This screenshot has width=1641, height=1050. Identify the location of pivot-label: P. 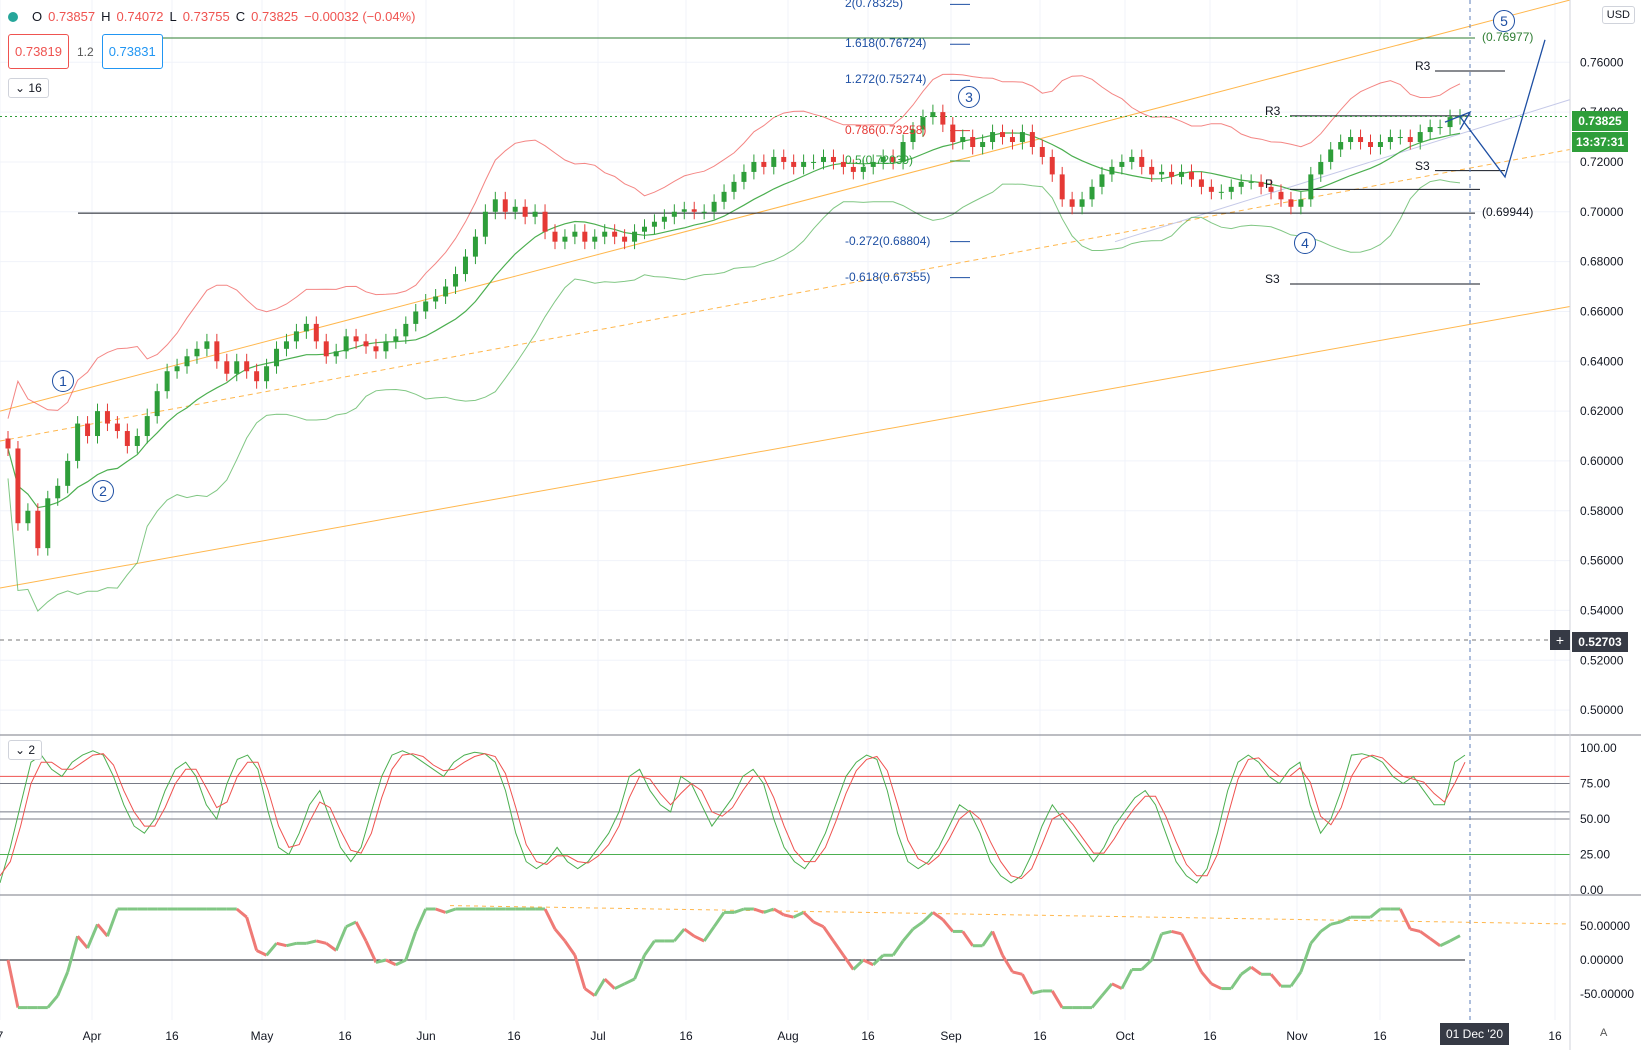
(1269, 184).